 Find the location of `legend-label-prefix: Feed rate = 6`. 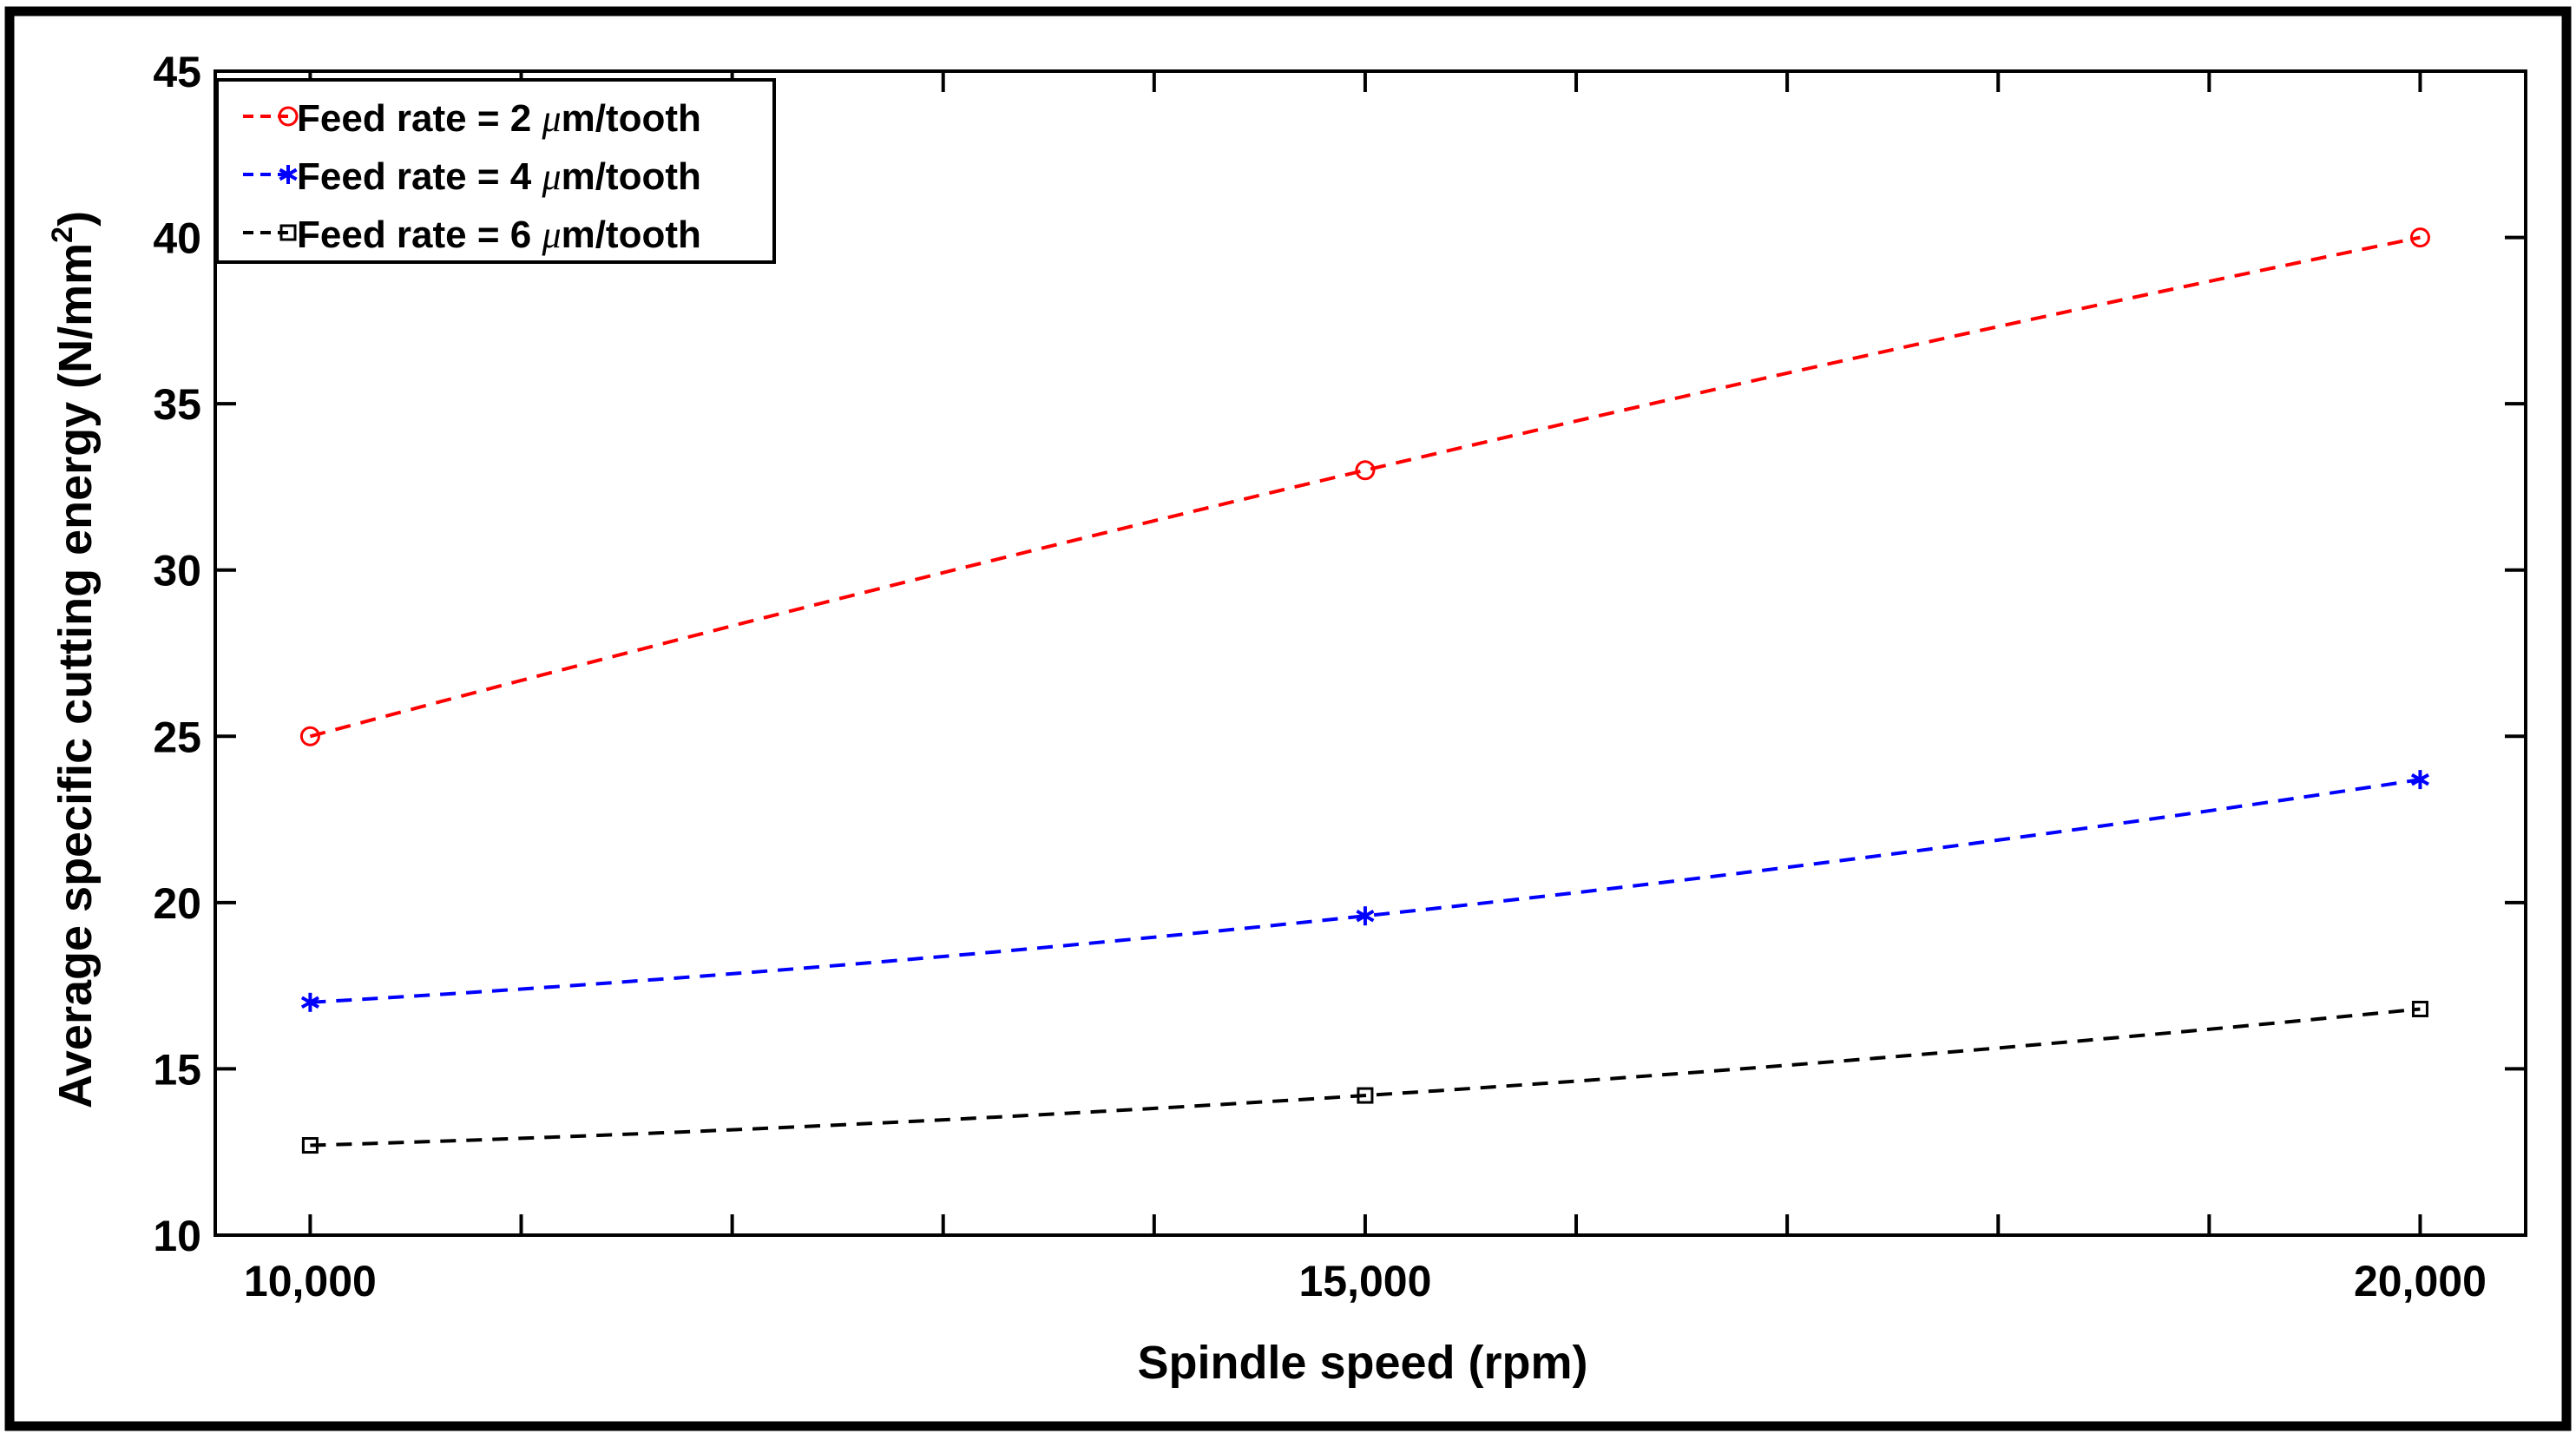

legend-label-prefix: Feed rate = 6 is located at coordinates (419, 235).